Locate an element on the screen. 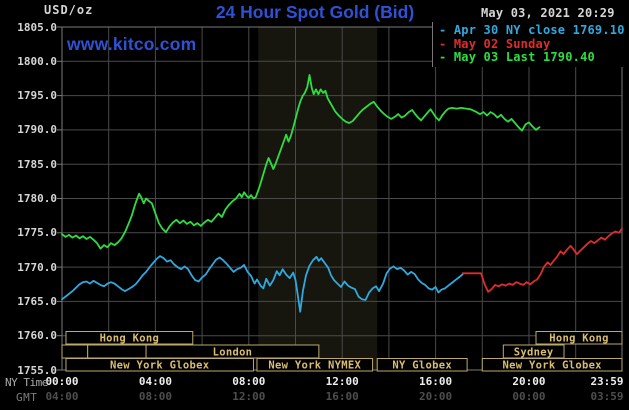 This screenshot has width=629, height=410. y-tick-label: 1795.0 is located at coordinates (37, 96).